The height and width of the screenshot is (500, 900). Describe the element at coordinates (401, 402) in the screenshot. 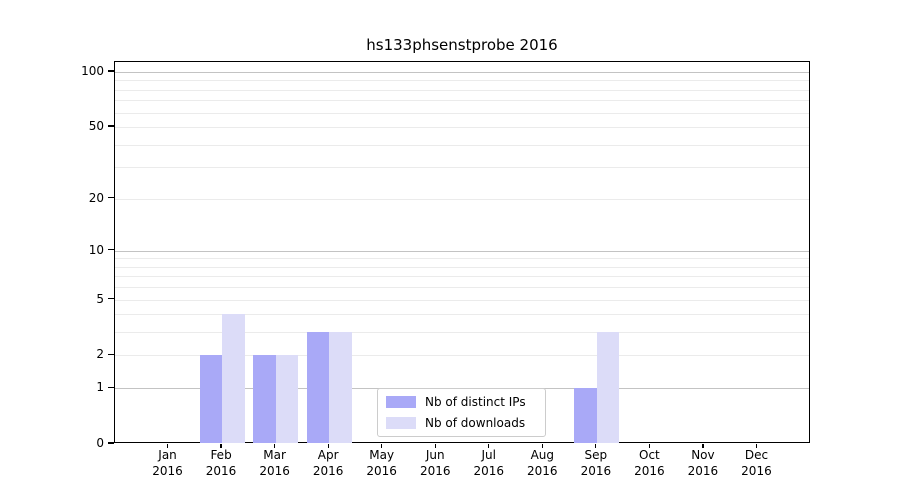

I see `legend-swatch-distinct-ips` at that location.